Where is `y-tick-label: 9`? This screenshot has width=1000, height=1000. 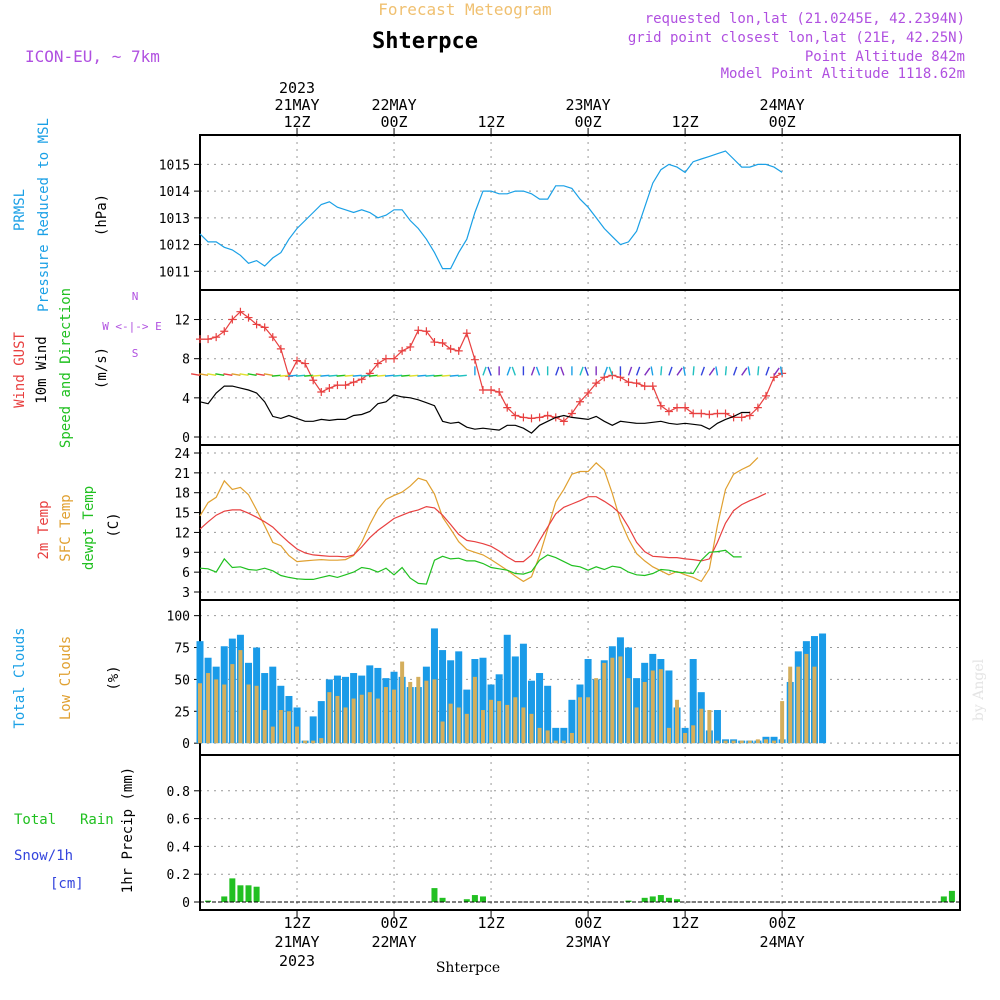 y-tick-label: 9 is located at coordinates (186, 553).